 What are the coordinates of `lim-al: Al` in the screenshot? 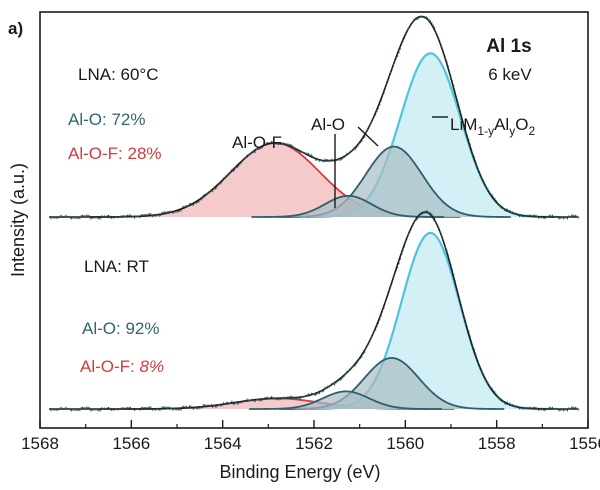 It's located at (501, 124).